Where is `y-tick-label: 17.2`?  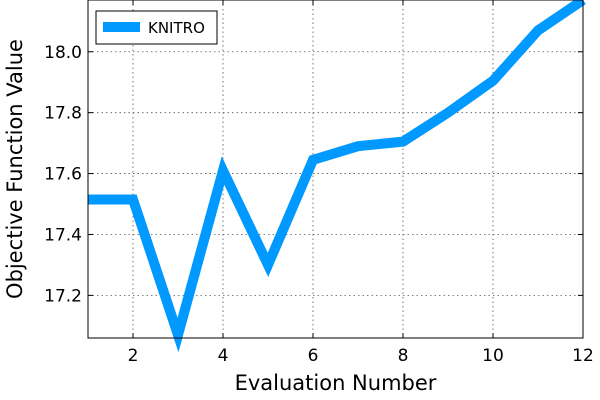
y-tick-label: 17.2 is located at coordinates (63, 296).